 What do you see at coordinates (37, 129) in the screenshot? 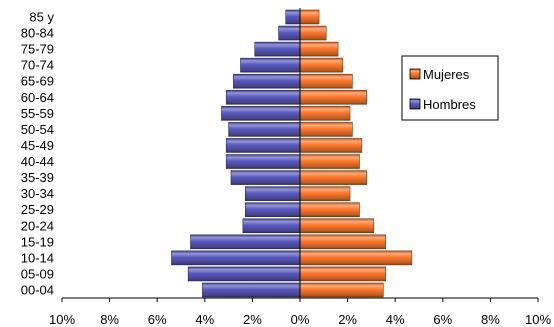
I see `y-tick-label: 50-54` at bounding box center [37, 129].